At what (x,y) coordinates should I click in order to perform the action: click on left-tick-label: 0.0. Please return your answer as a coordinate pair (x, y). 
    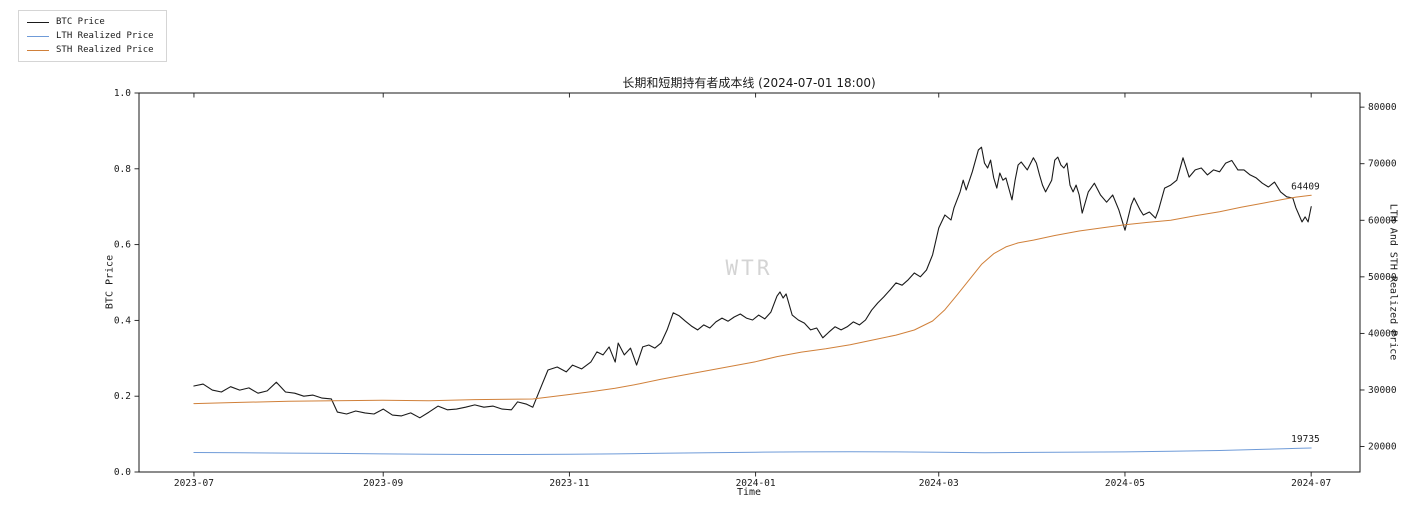
    Looking at the image, I should click on (122, 472).